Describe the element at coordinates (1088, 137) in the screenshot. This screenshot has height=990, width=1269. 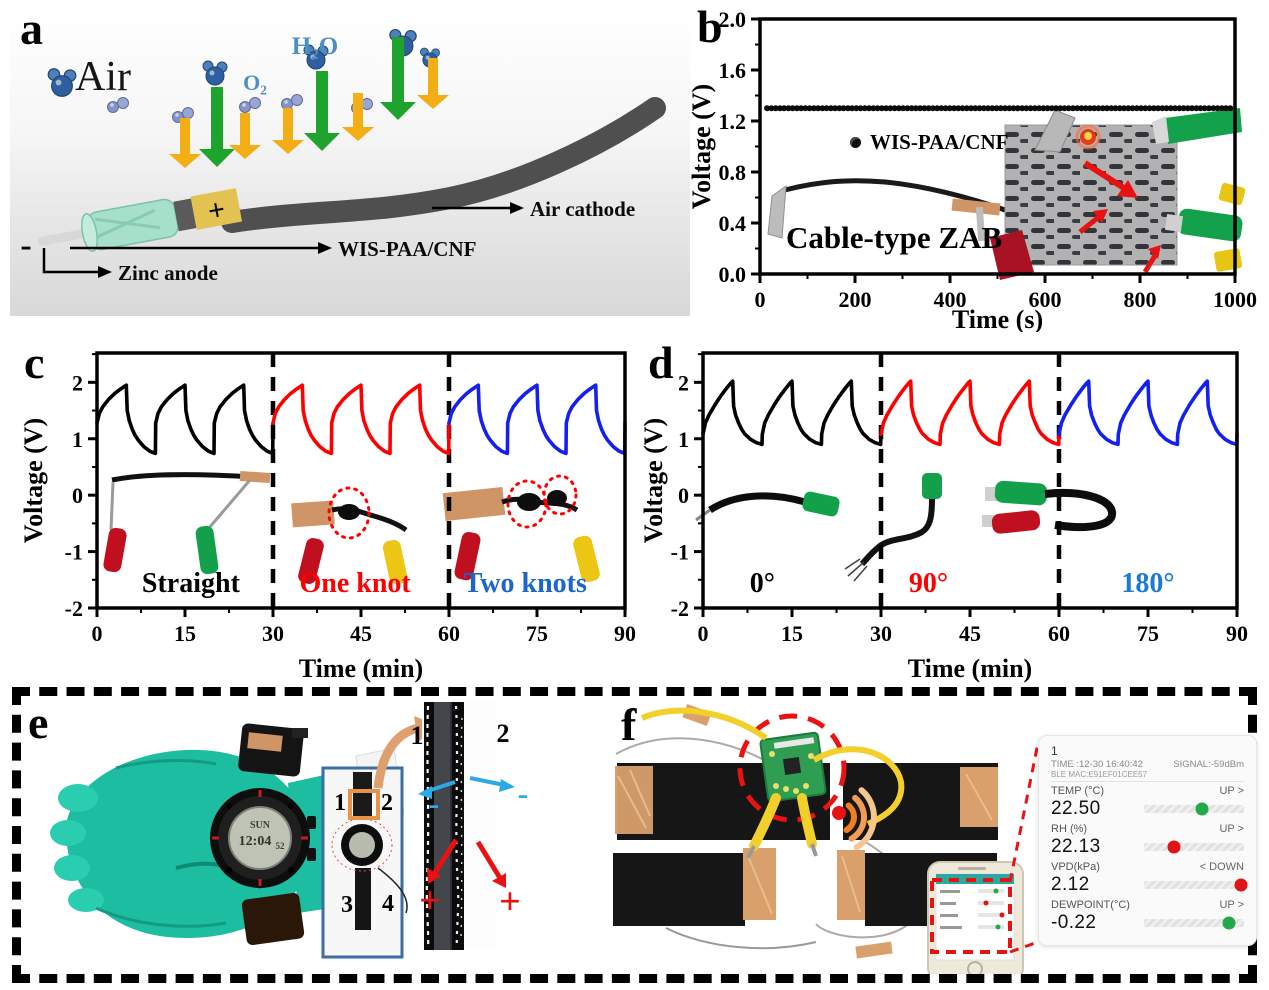
I see `led-glow` at that location.